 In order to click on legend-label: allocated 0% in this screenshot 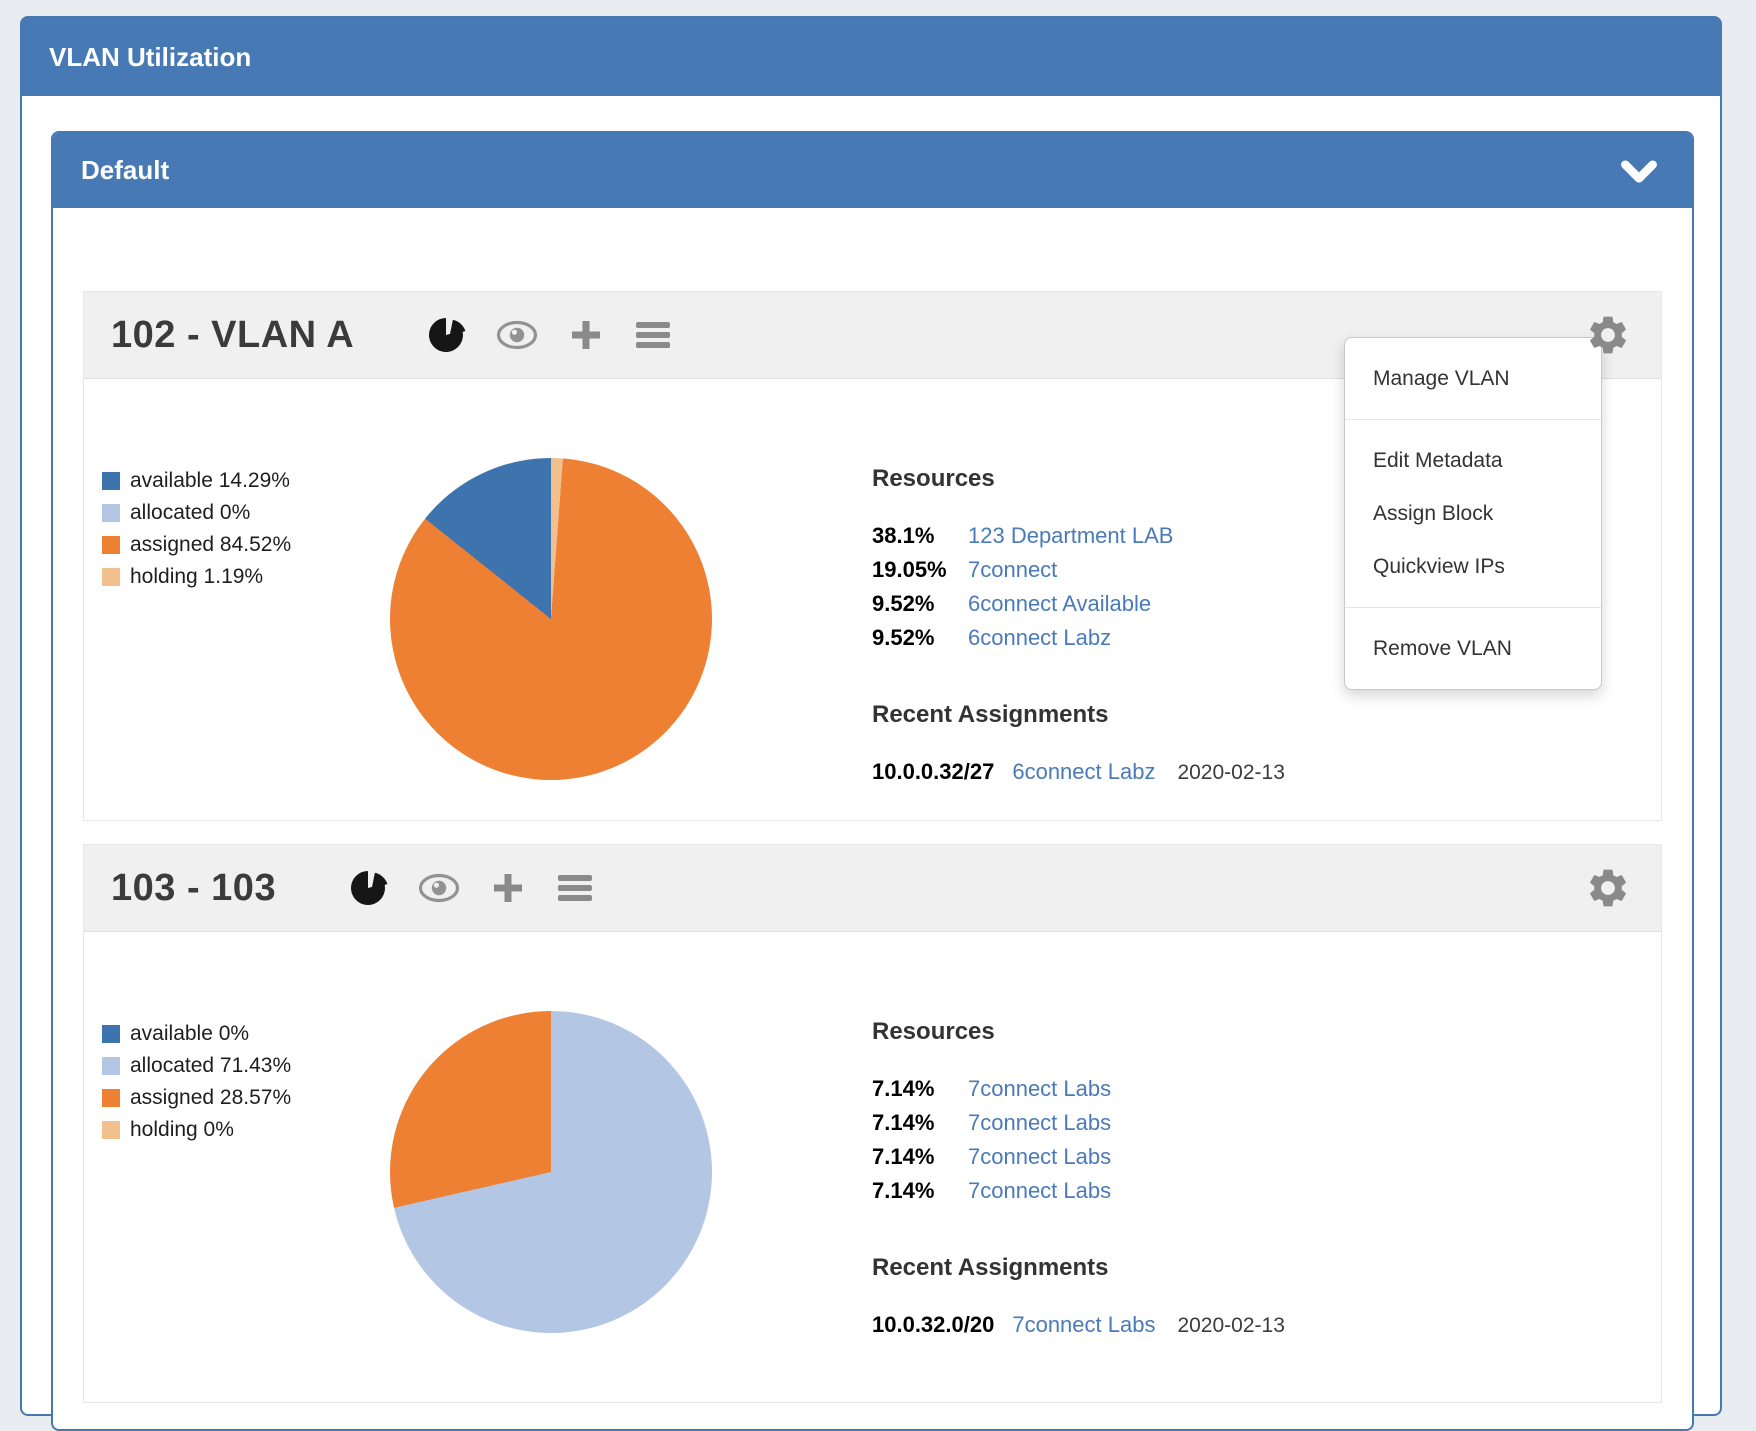, I will do `click(190, 512)`.